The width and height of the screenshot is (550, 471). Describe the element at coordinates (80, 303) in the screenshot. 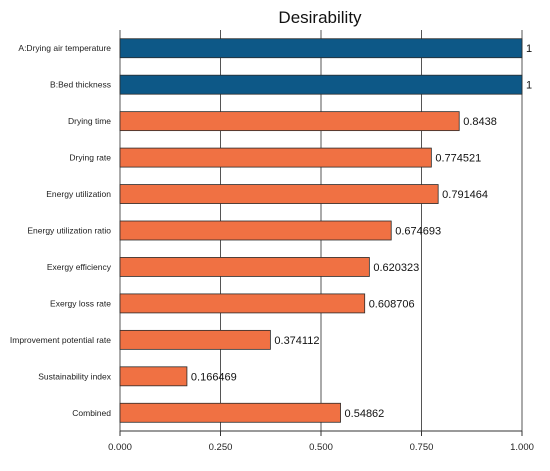

I see `category-label: Exergy loss rate` at that location.